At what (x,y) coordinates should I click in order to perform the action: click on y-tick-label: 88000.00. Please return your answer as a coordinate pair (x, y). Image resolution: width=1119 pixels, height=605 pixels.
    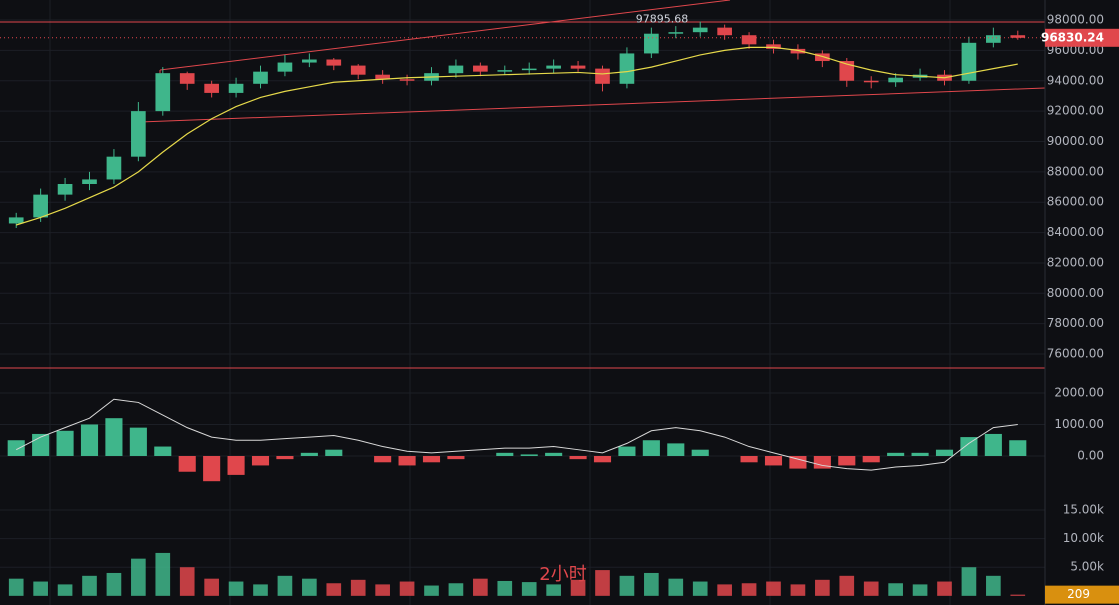
    Looking at the image, I should click on (1075, 171).